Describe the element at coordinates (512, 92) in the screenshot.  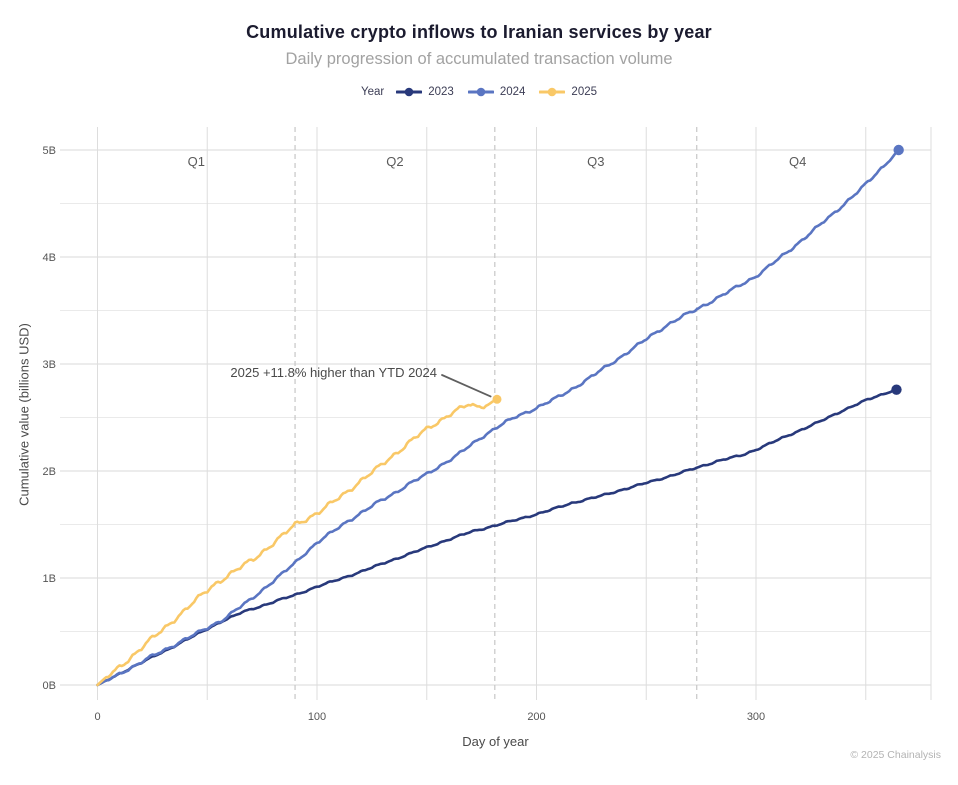
I see `legend-item-label: 2024` at that location.